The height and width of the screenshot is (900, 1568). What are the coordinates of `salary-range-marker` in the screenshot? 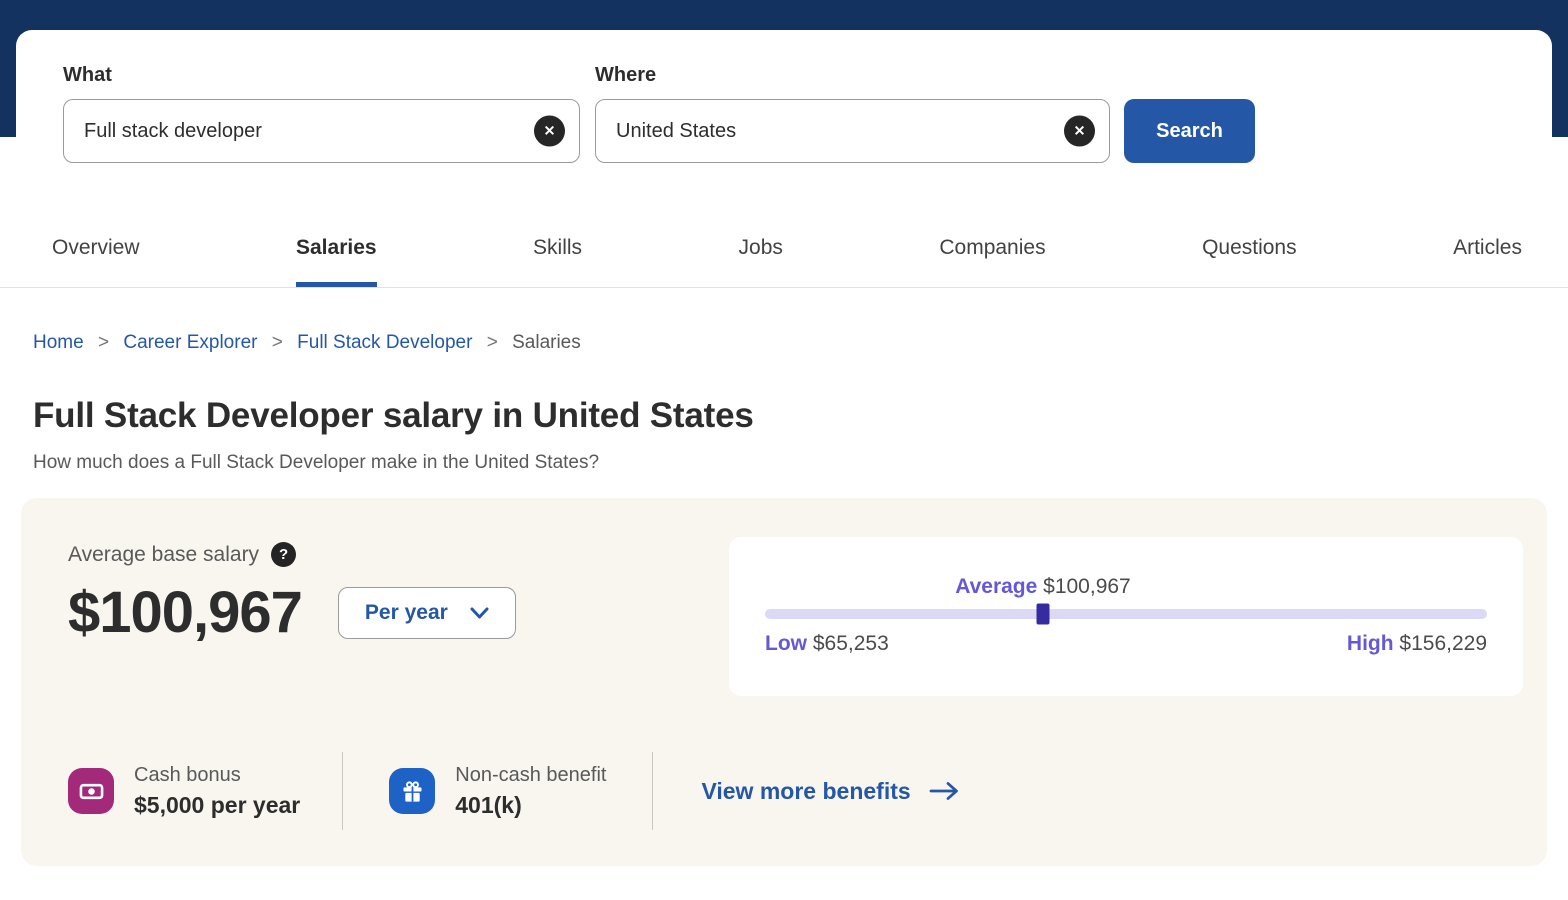 It's located at (1043, 614).